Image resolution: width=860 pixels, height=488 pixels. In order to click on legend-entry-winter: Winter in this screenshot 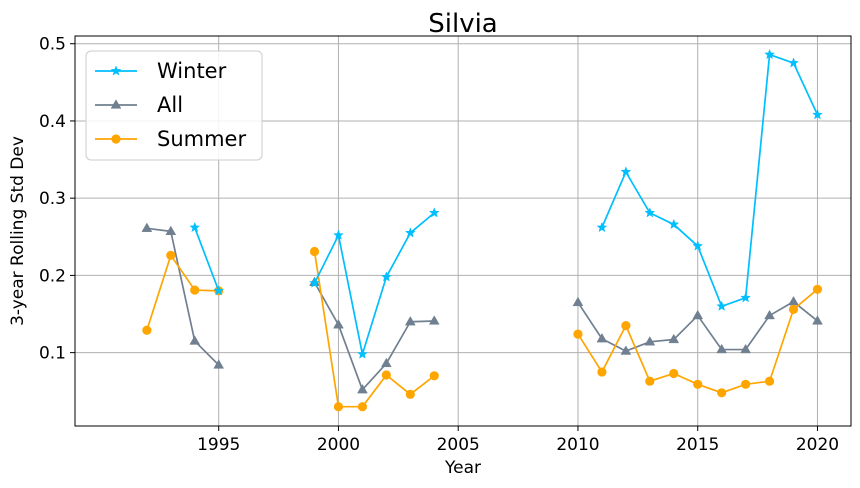, I will do `click(161, 71)`.